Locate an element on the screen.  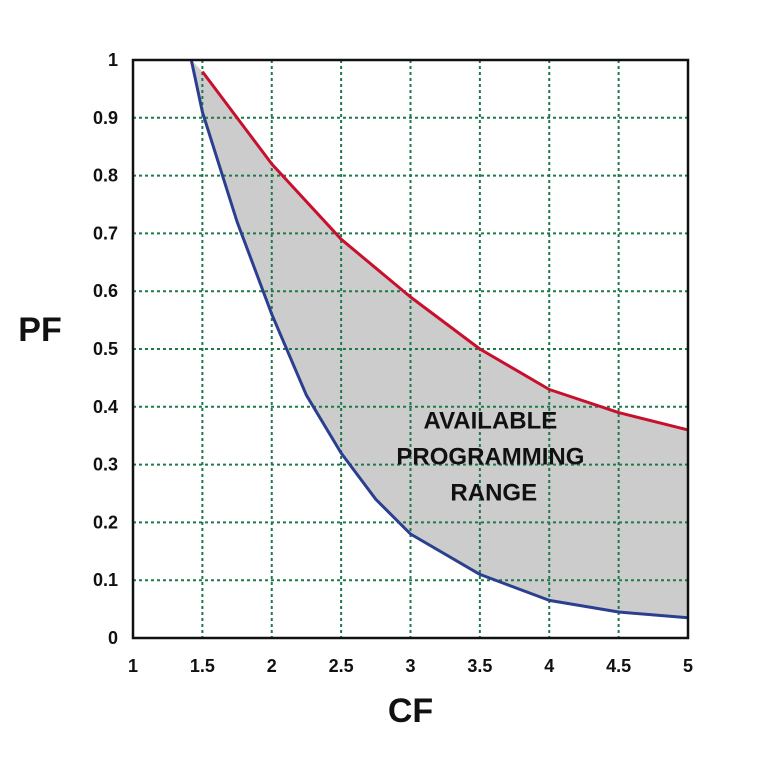
x-tick-label: 2 is located at coordinates (272, 666).